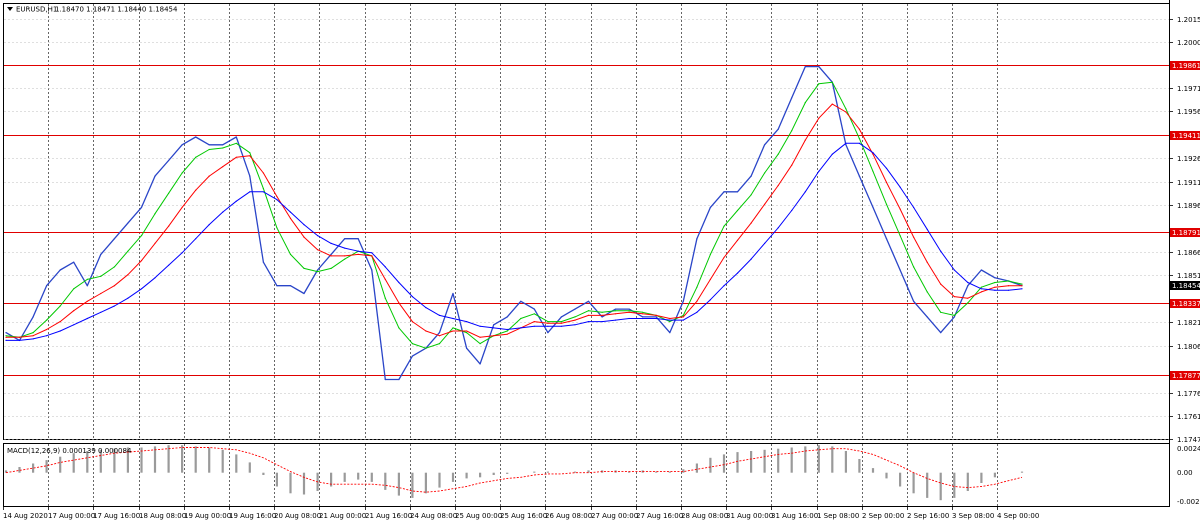 This screenshot has height=525, width=1200. I want to click on time-label: 14 Aug 2020, so click(25, 516).